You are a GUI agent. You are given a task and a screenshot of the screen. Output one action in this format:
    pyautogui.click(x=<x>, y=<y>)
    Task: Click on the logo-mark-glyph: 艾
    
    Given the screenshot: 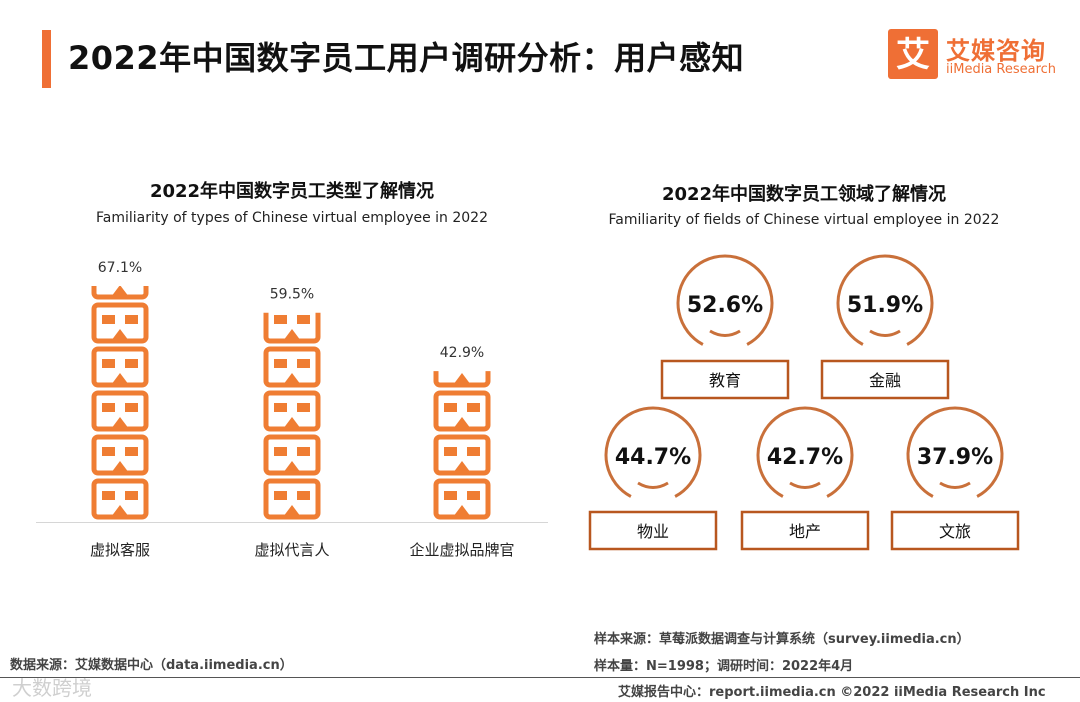 What is the action you would take?
    pyautogui.click(x=913, y=55)
    